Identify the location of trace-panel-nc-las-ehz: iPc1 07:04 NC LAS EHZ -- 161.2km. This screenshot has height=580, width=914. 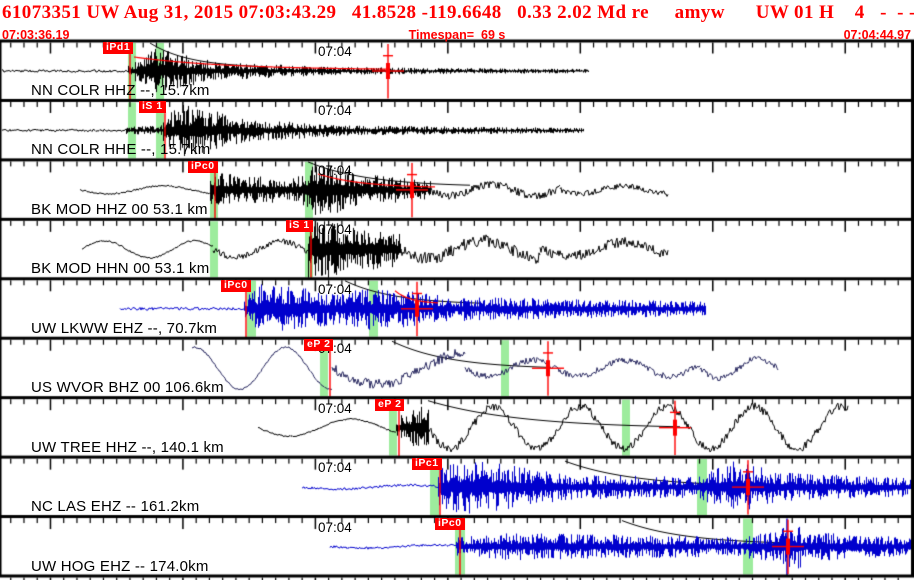
(457, 486).